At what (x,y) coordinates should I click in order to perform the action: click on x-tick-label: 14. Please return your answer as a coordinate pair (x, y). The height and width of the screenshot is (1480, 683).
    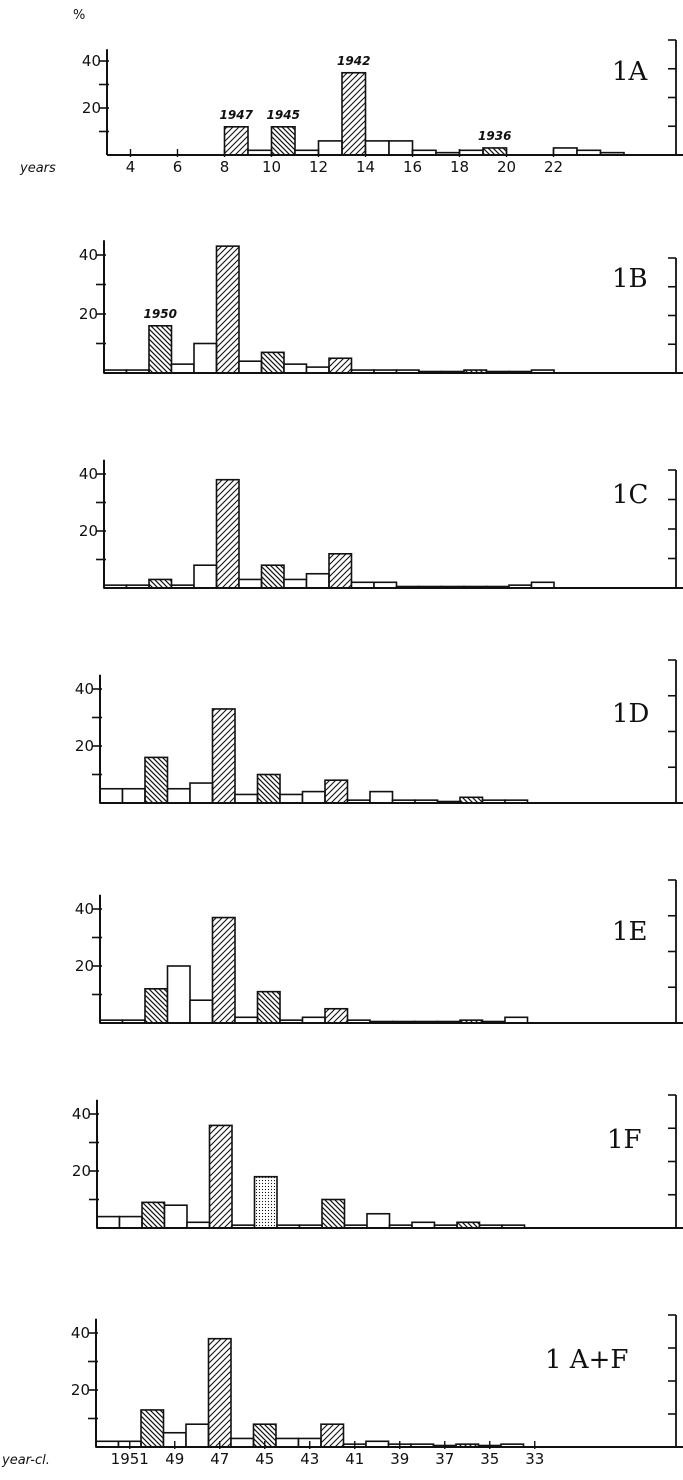
    Looking at the image, I should click on (365, 167).